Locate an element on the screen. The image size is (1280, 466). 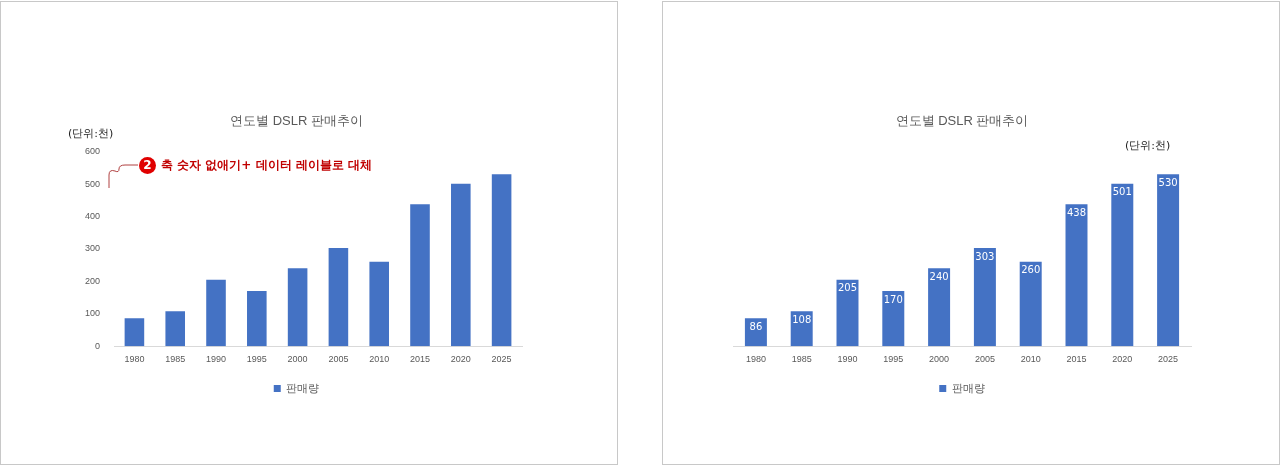
y-tick-label: 600 is located at coordinates (92, 151).